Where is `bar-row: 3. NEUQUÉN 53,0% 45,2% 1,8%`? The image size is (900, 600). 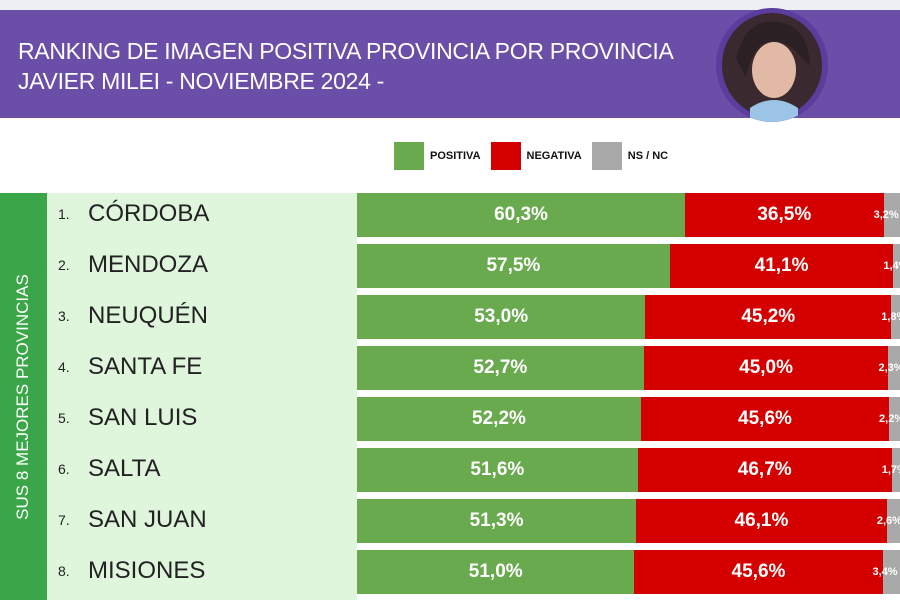
bar-row: 3. NEUQUÉN 53,0% 45,2% 1,8% is located at coordinates (450, 317).